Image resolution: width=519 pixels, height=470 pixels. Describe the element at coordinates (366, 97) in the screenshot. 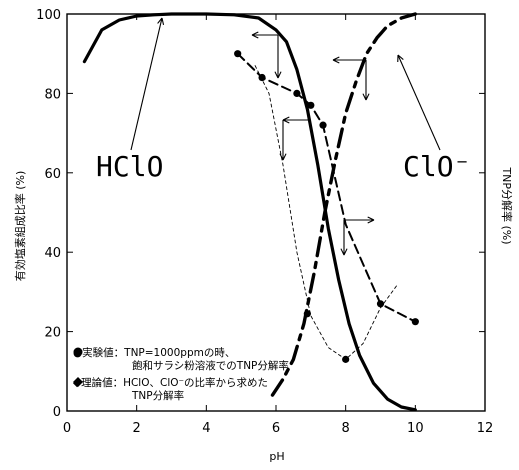

I see `arrow-down-right-head` at that location.